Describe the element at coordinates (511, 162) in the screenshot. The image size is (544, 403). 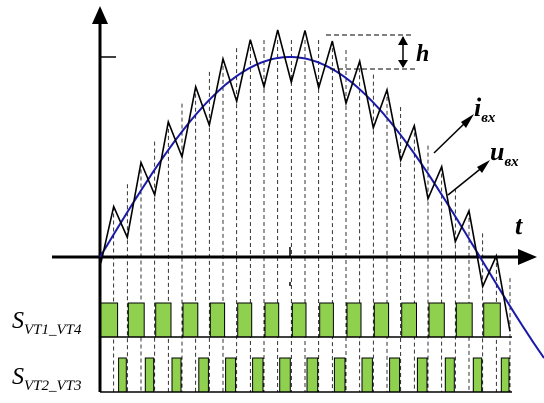
I see `voltage-label-sub: вх` at that location.